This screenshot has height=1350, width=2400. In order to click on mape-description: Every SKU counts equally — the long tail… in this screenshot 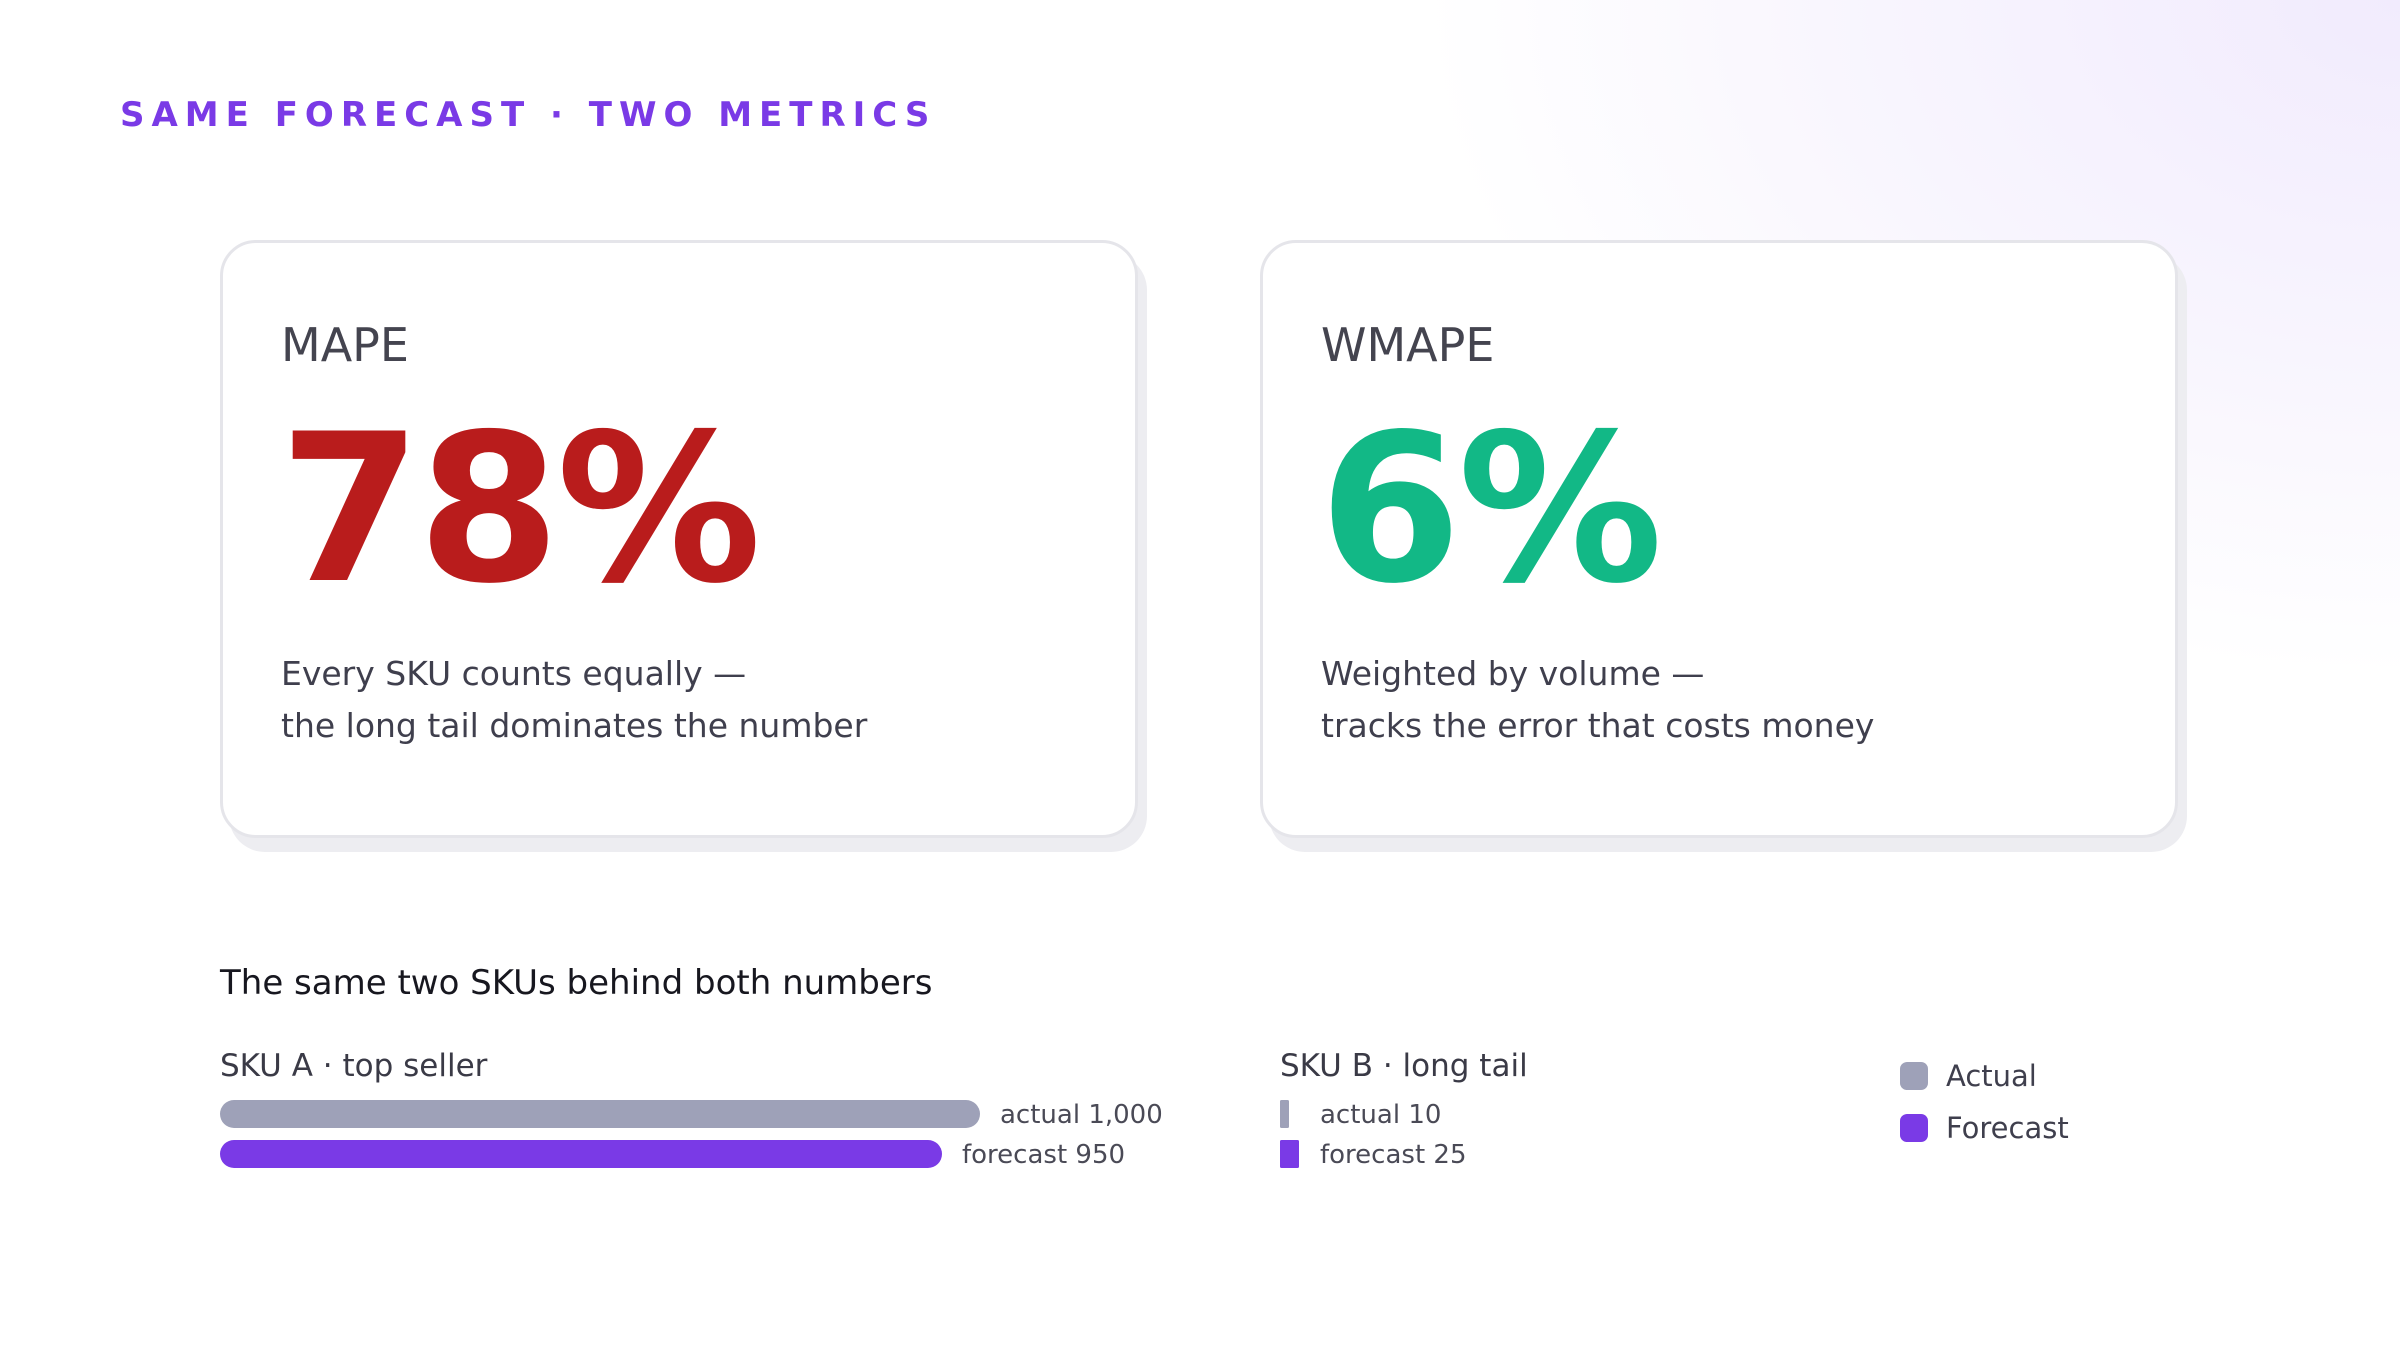, I will do `click(574, 700)`.